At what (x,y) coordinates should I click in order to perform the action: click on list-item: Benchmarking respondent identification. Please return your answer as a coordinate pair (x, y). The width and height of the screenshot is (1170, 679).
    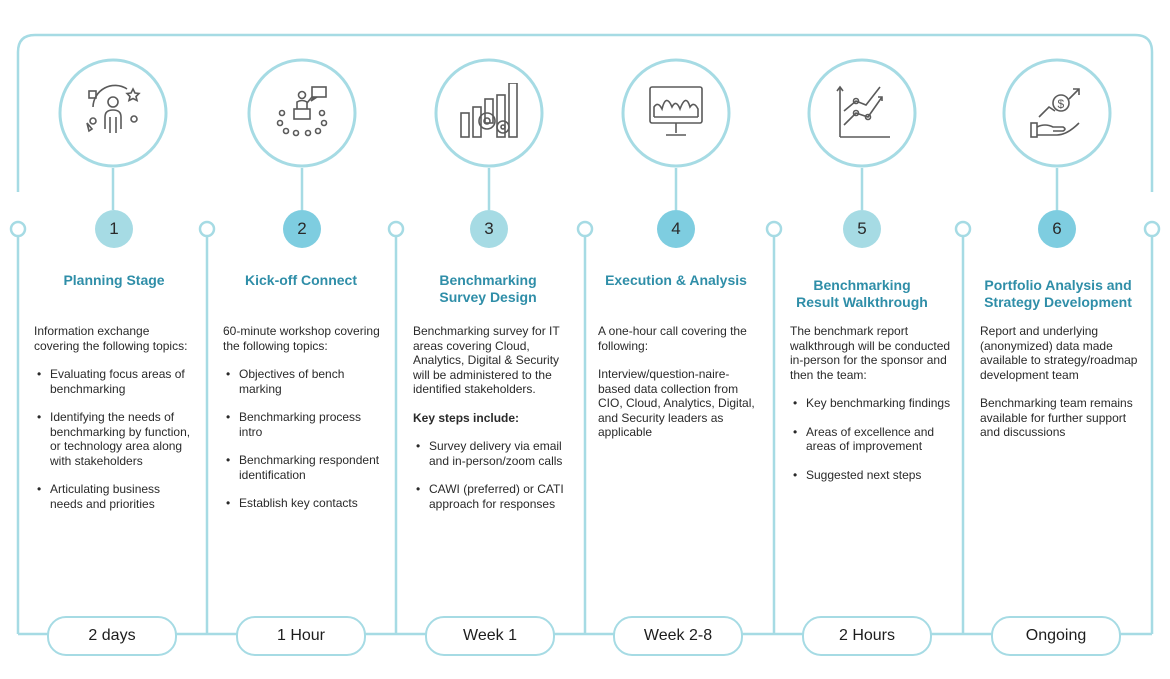
    Looking at the image, I should click on (303, 467).